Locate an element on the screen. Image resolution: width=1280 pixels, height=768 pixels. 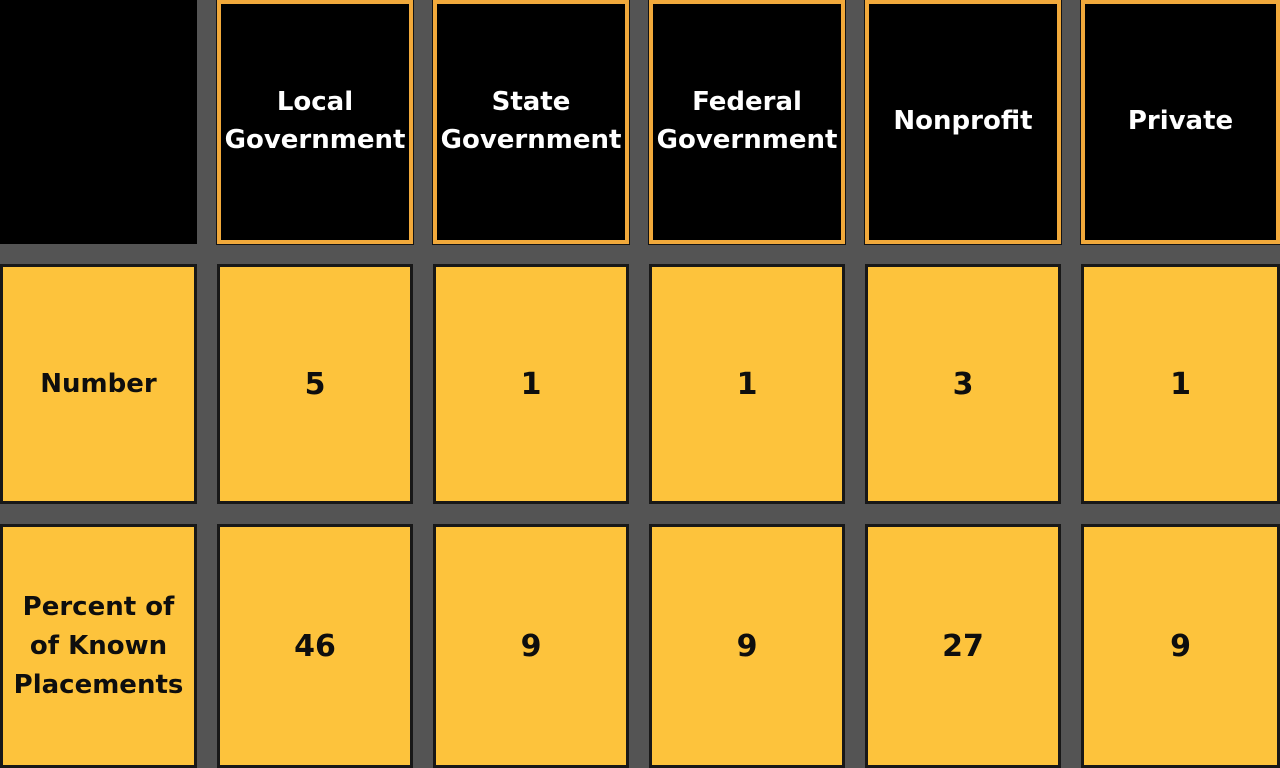
cell-percent-local-government: 46 is located at coordinates (315, 646).